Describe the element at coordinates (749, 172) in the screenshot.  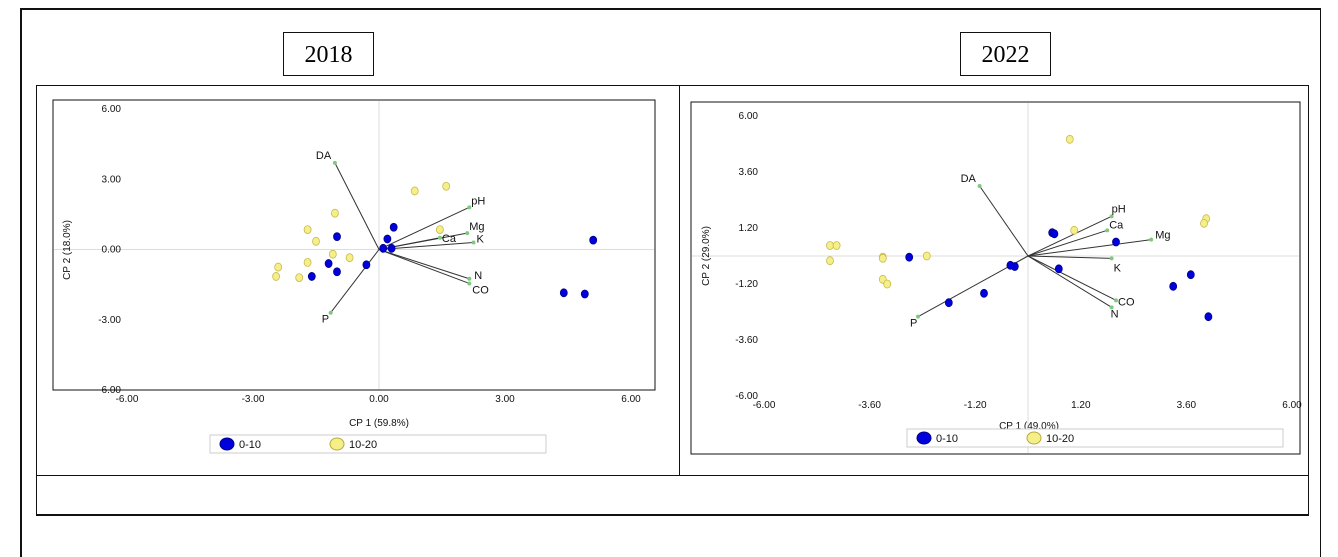
I see `y-tick-label: 3.60` at that location.